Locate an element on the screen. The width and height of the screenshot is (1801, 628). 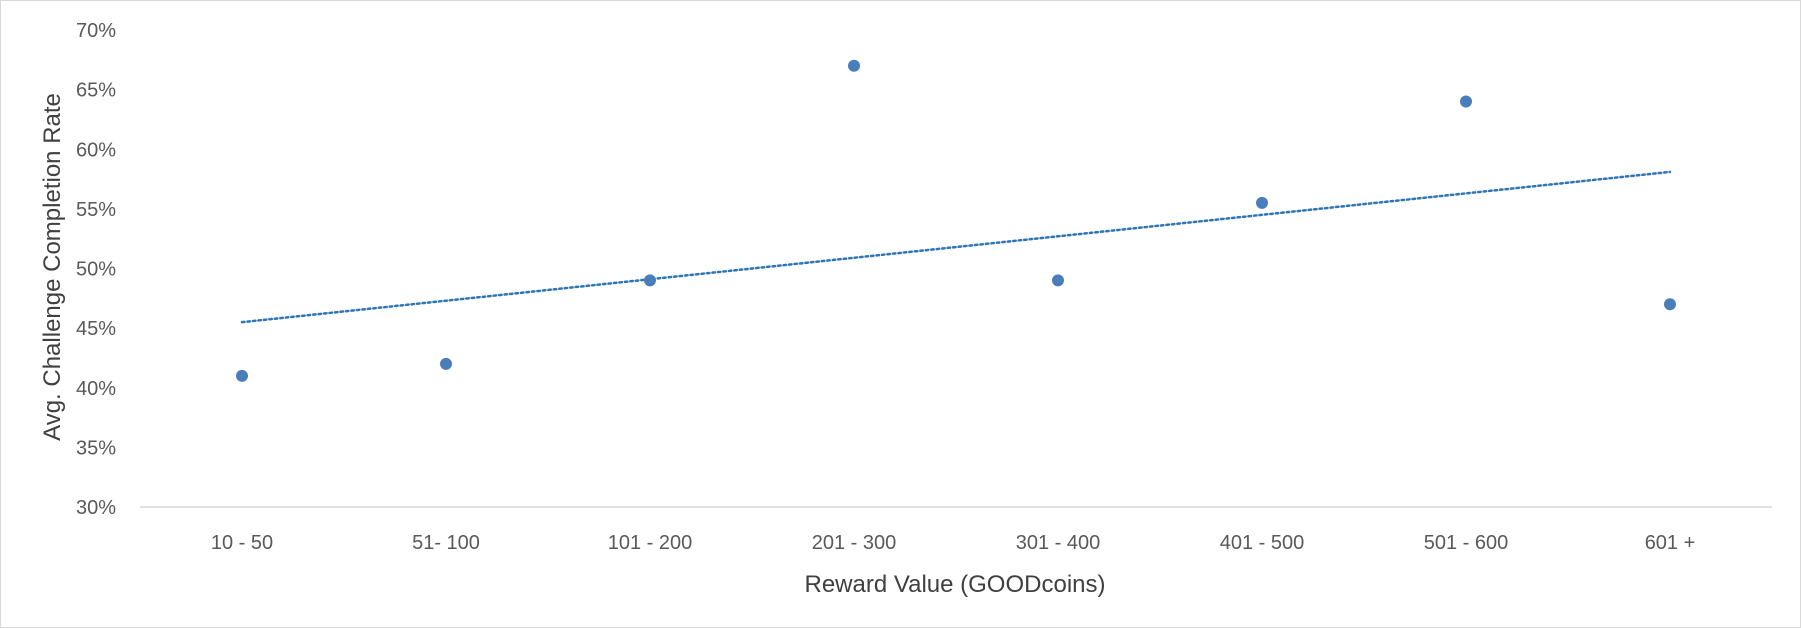
x-tick-label: 301 - 400 is located at coordinates (1058, 543).